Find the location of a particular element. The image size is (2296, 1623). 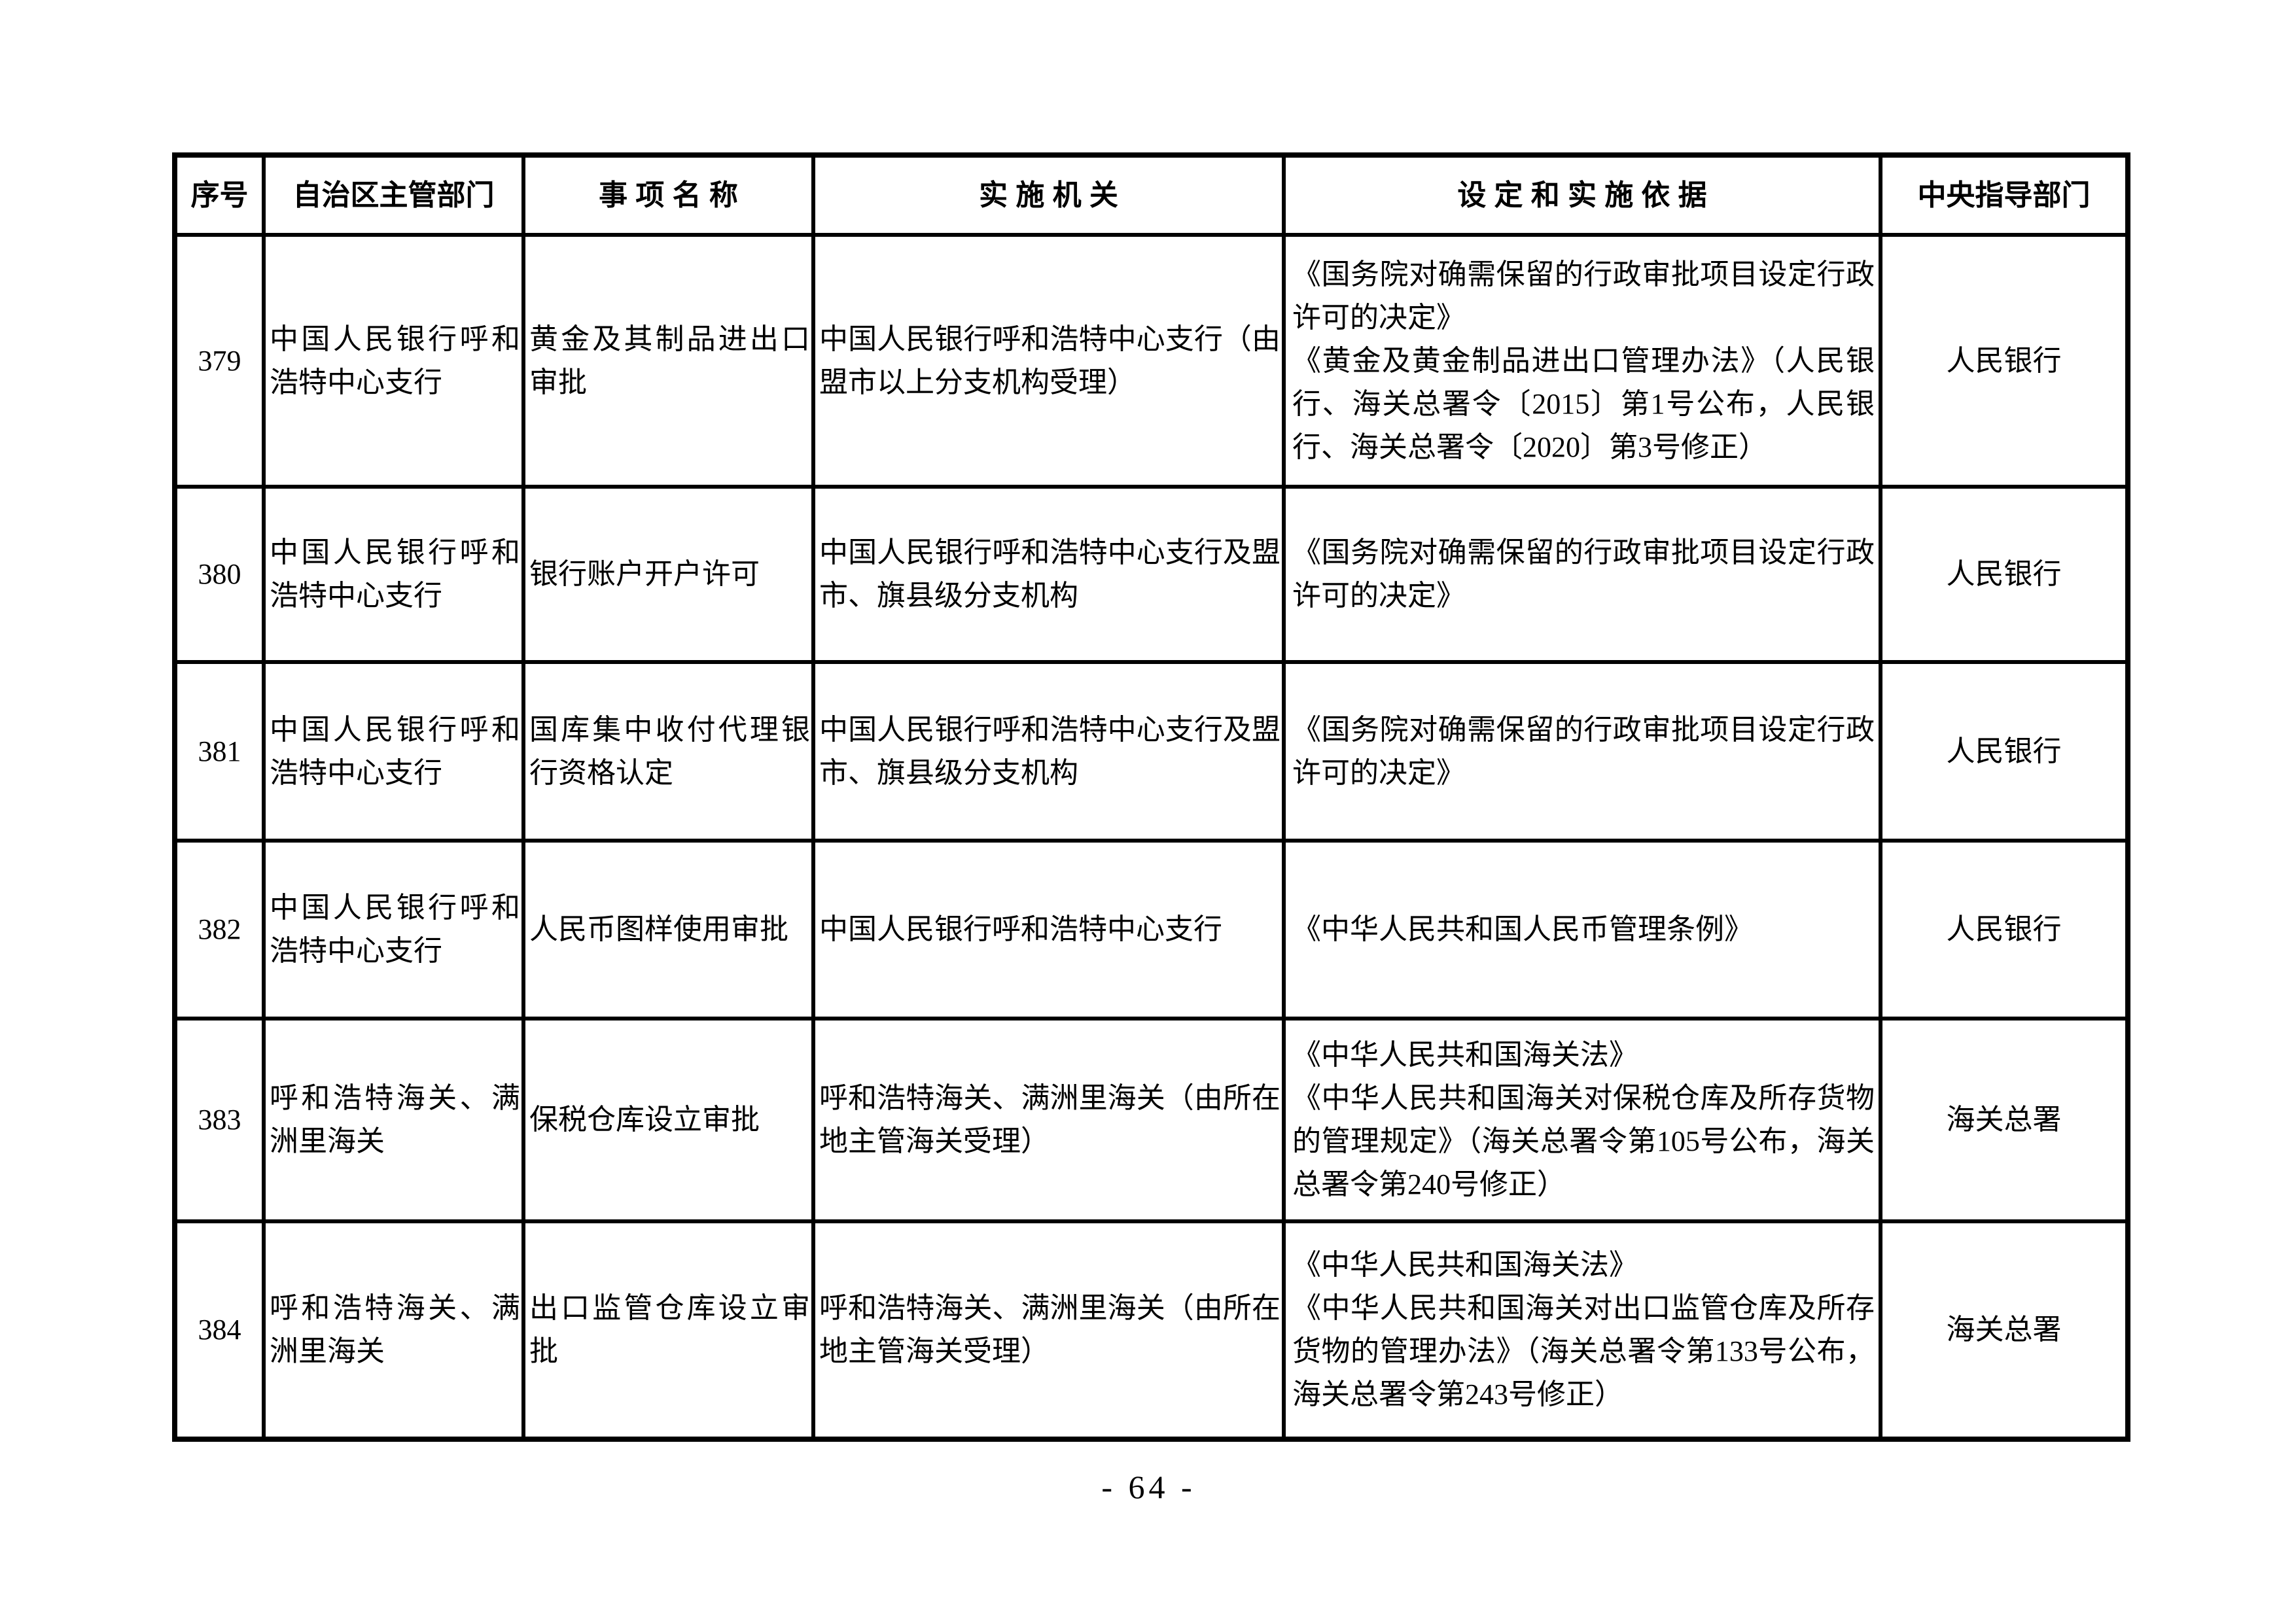

cell-seq: 381 is located at coordinates (219, 752).